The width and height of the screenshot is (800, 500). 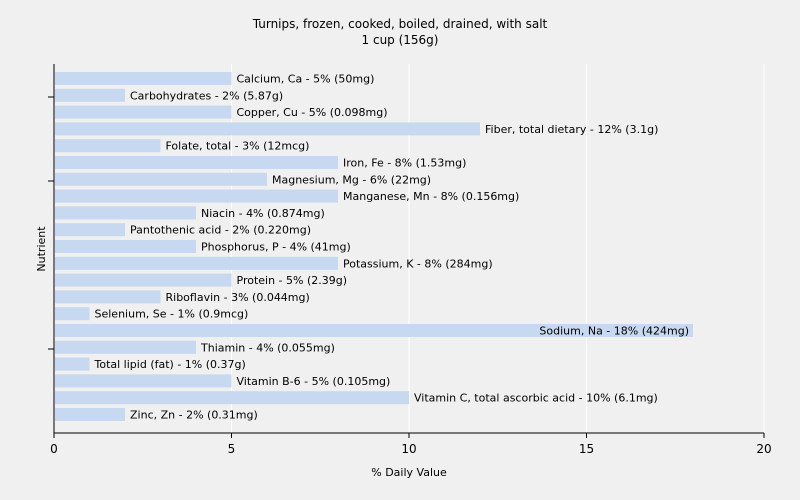 What do you see at coordinates (220, 230) in the screenshot?
I see `bar-data-label: Pantothenic acid - 2% (0.220mg)` at bounding box center [220, 230].